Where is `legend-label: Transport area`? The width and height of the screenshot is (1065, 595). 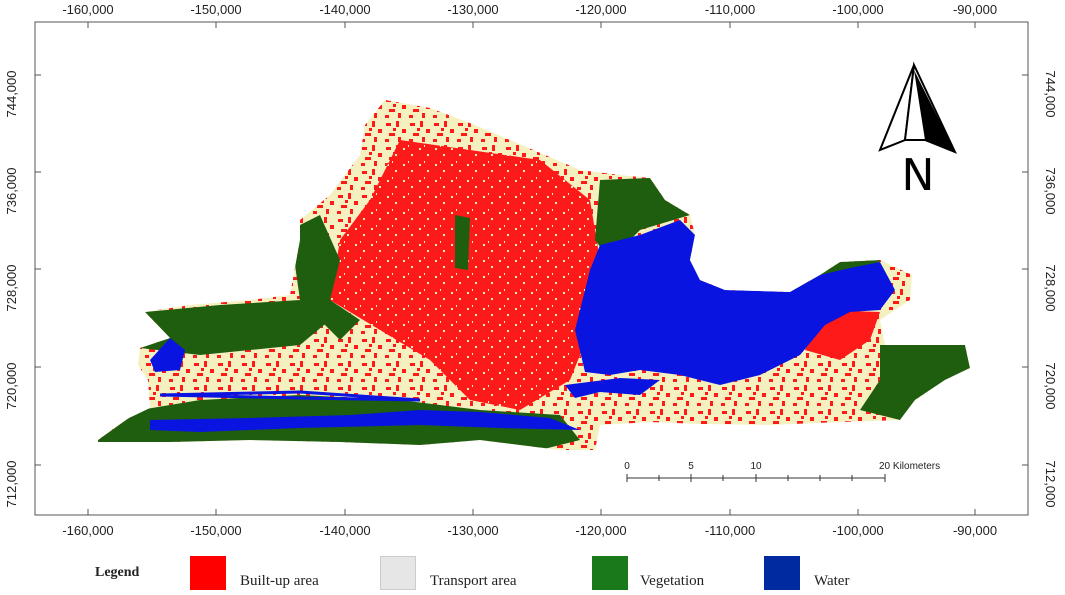 legend-label: Transport area is located at coordinates (473, 581).